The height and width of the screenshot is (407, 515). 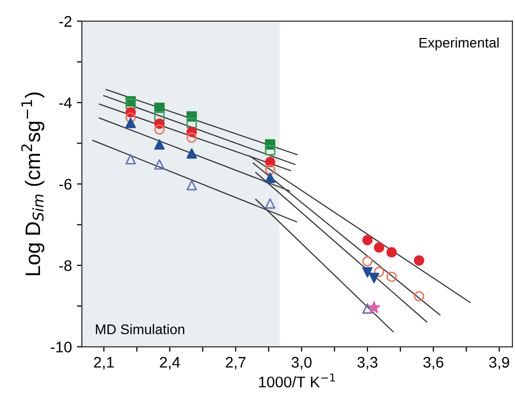 I want to click on x-tick-label: 3,6, so click(x=433, y=363).